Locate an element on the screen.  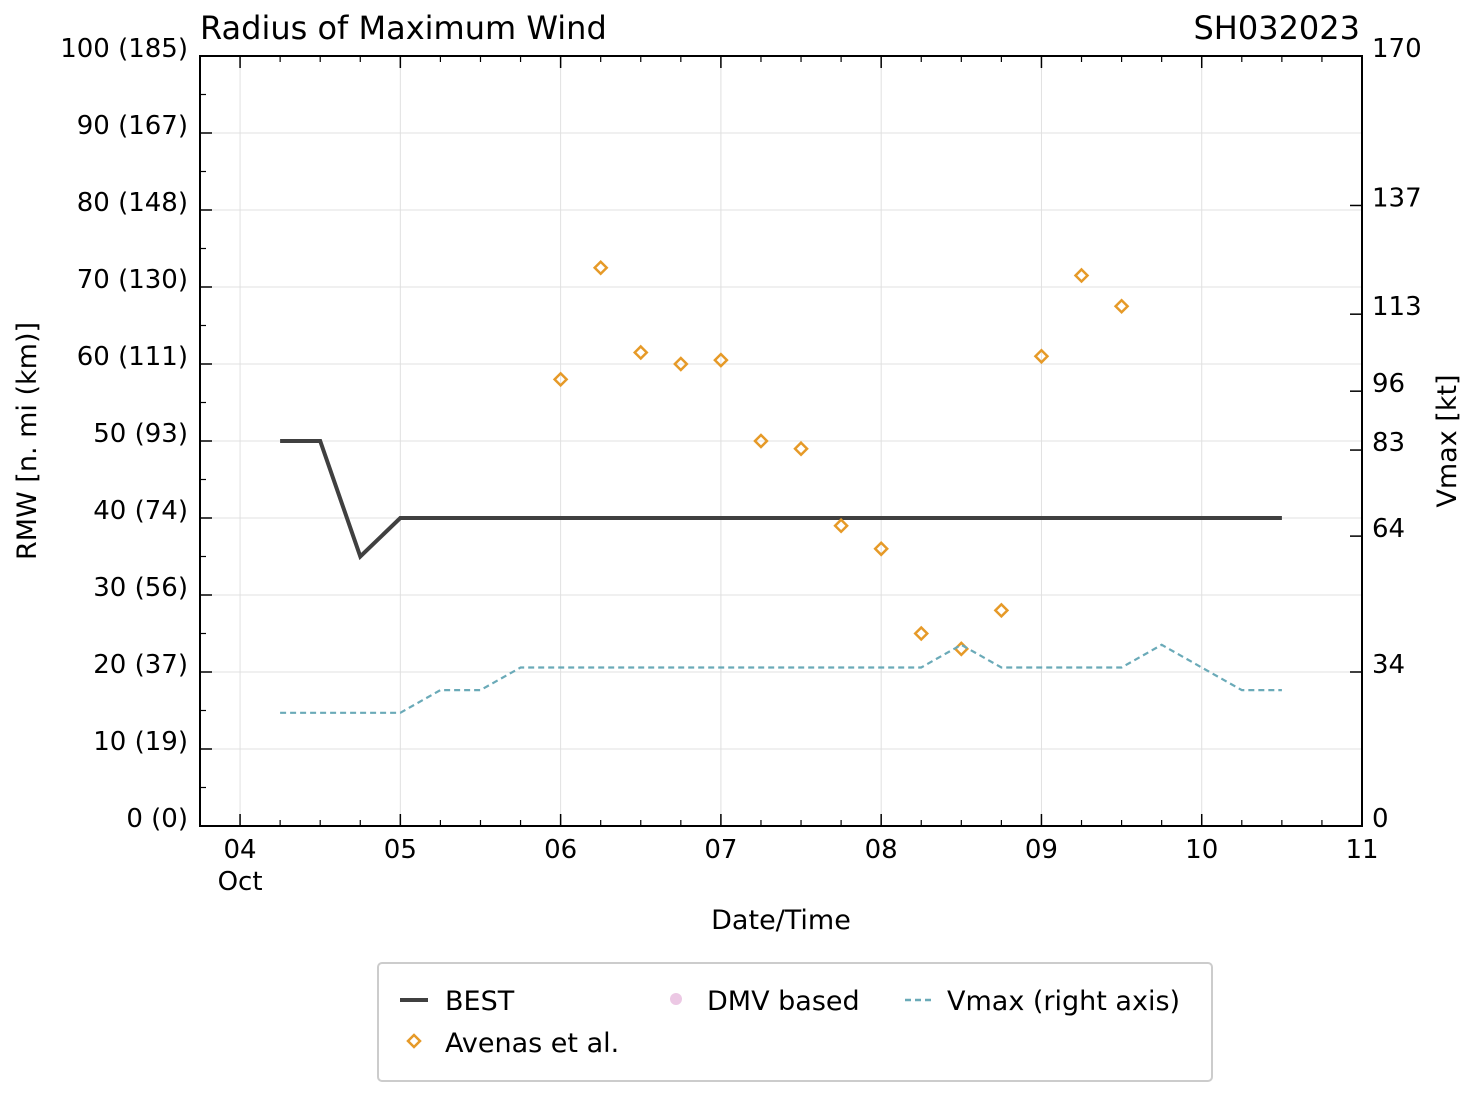
y-tick-label: 10 (19) is located at coordinates (140, 742).